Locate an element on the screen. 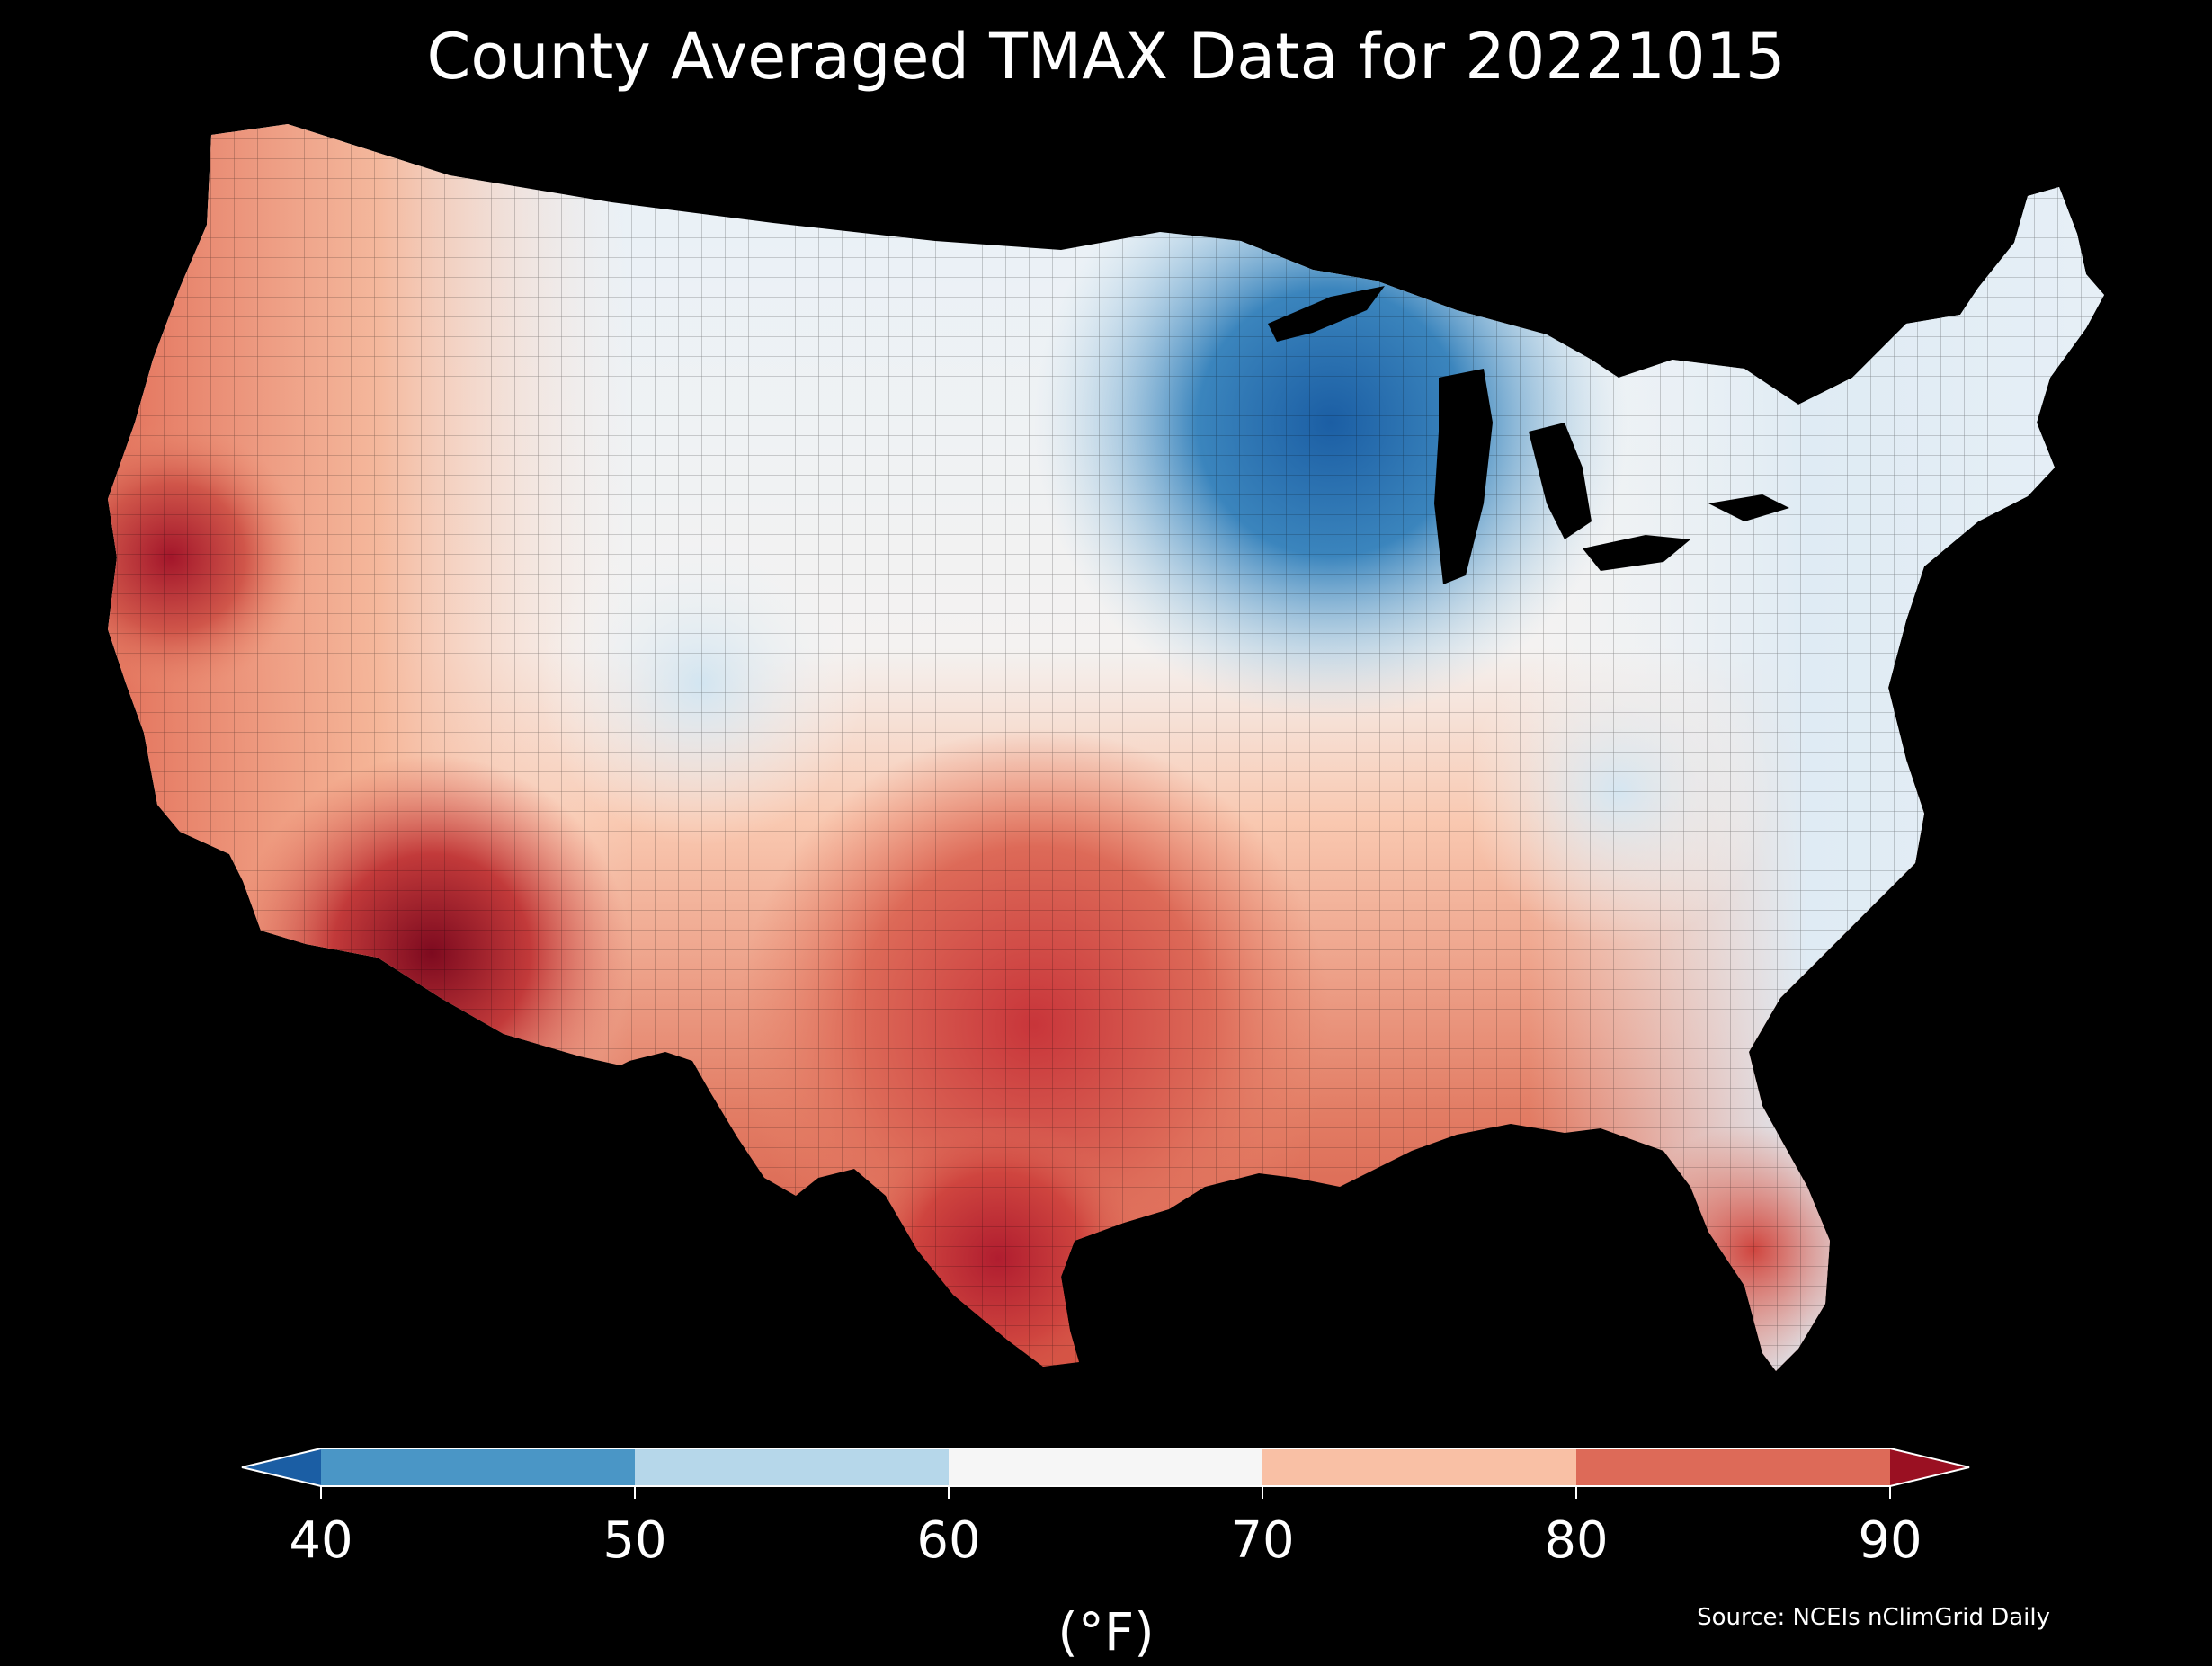 The image size is (2212, 1666). colorbar-tick-label: 60 is located at coordinates (948, 1540).